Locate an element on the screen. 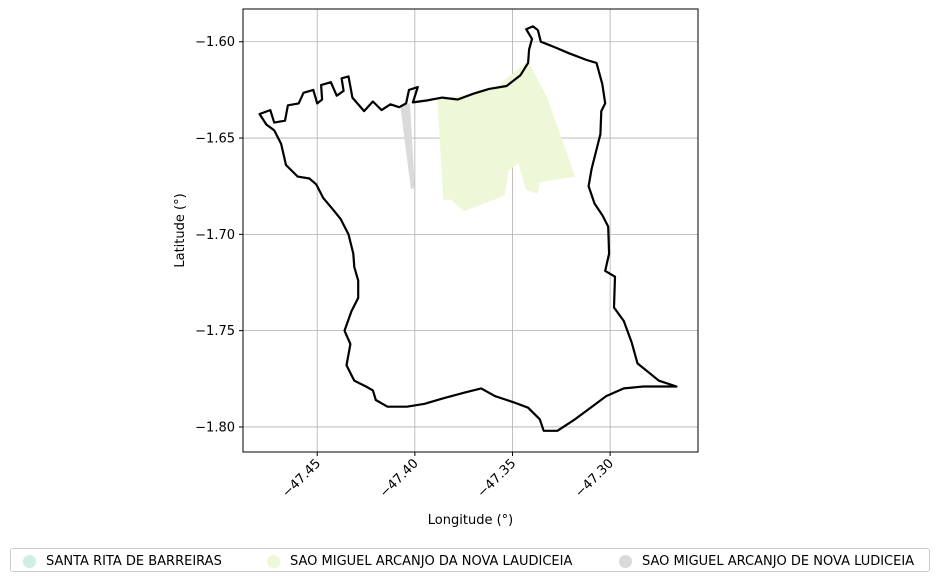 The height and width of the screenshot is (582, 941). legend-item-nova-laudiceia: SAO MIGUEL ARCANJO DA NOVA LAUDICEIA is located at coordinates (419, 561).